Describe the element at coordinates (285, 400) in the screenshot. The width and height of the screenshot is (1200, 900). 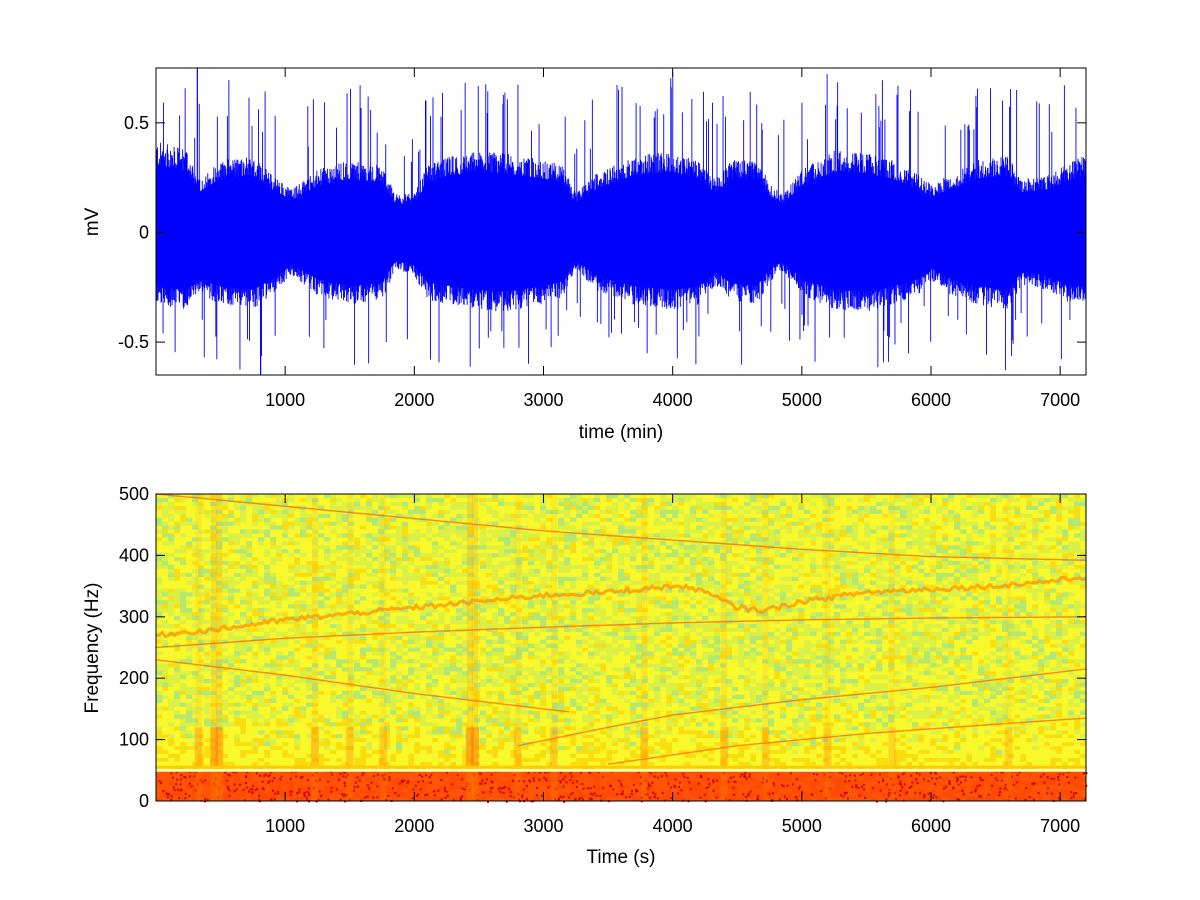
I see `signal-x-tick-label: 1000` at that location.